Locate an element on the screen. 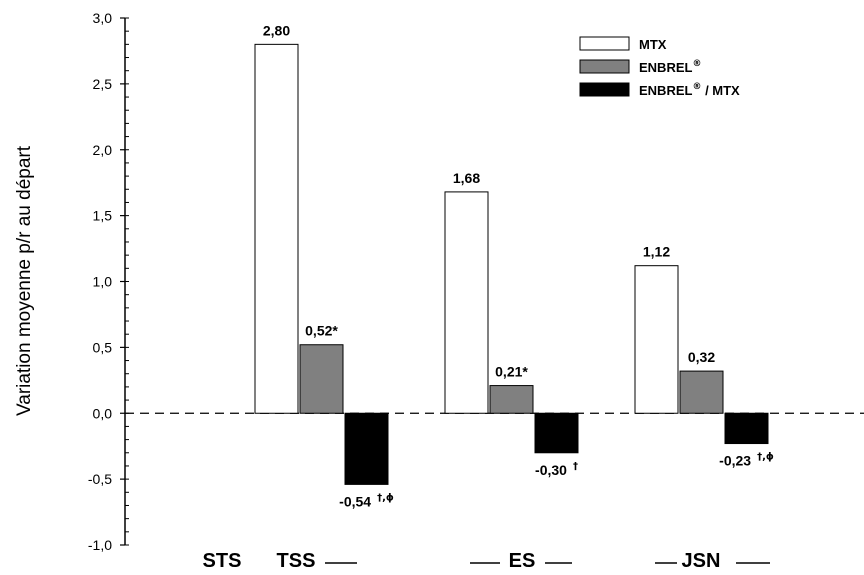 Image resolution: width=864 pixels, height=575 pixels. data-label: 0,32 is located at coordinates (701, 357).